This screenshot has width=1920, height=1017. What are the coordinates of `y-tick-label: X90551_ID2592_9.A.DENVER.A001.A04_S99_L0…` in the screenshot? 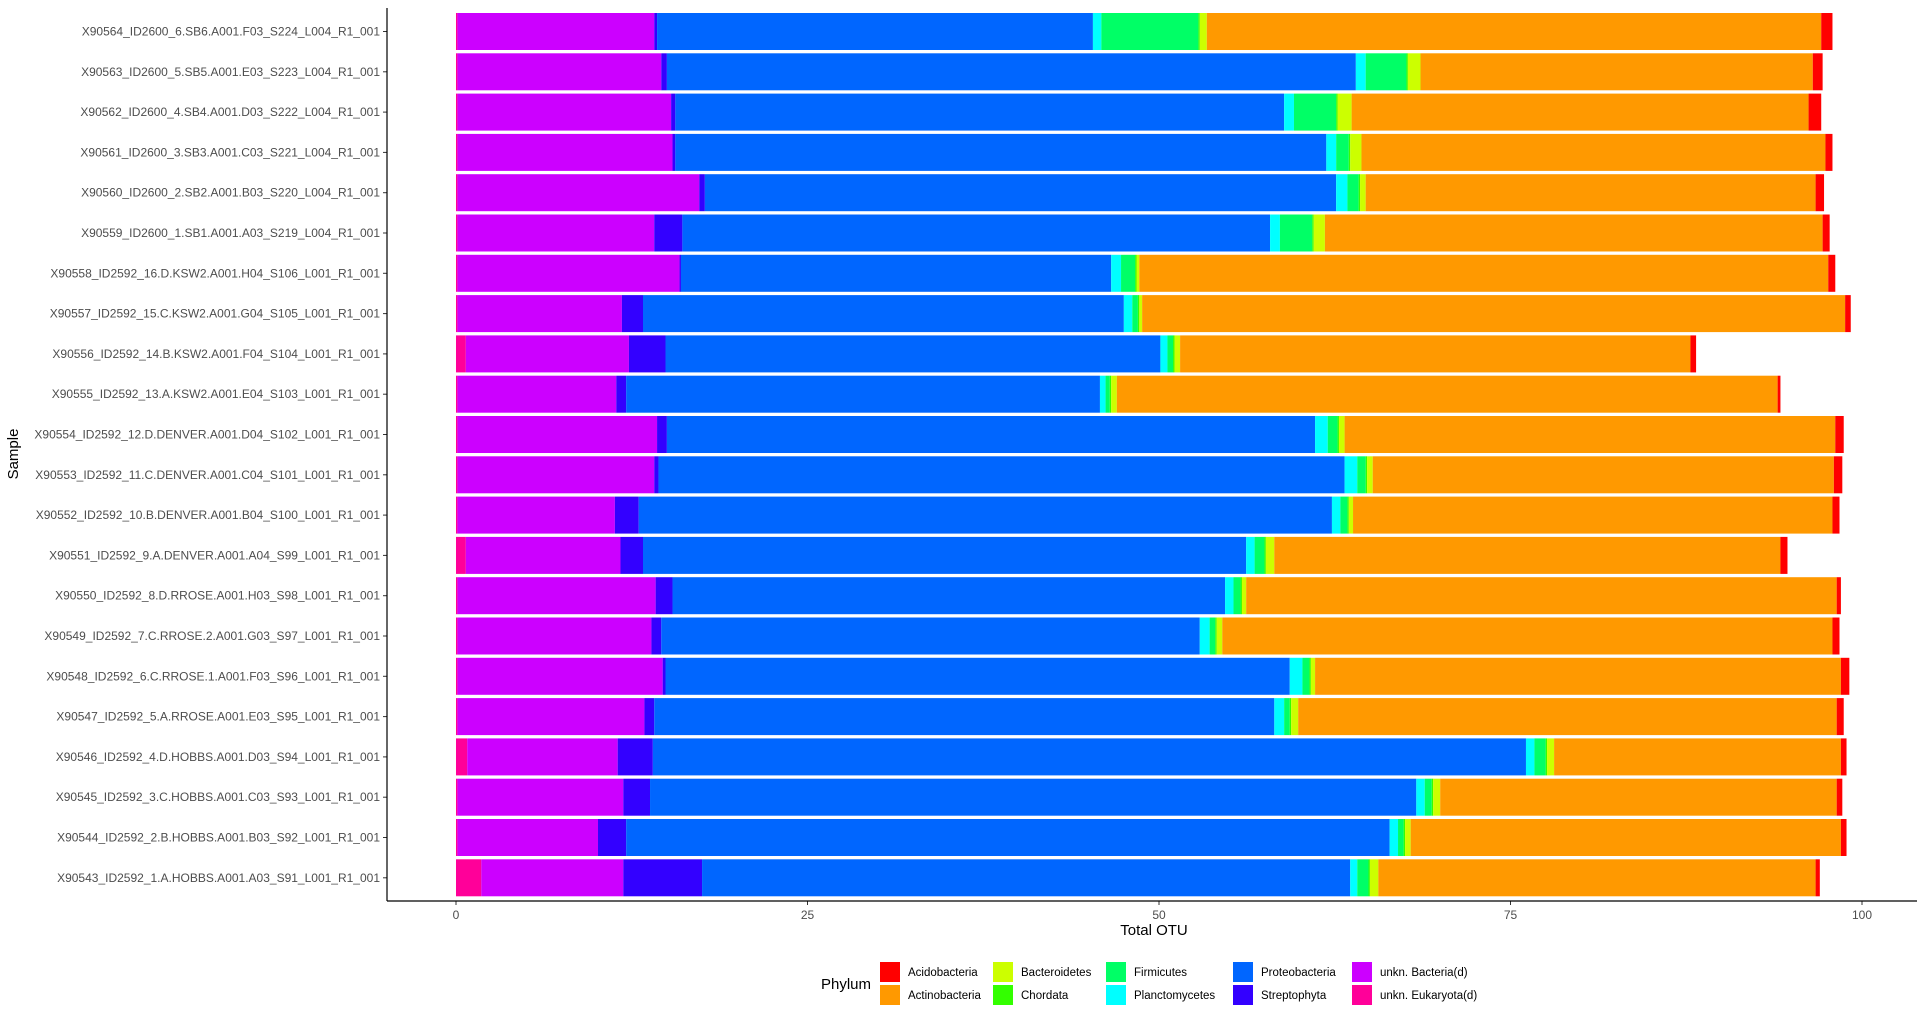 It's located at (214, 555).